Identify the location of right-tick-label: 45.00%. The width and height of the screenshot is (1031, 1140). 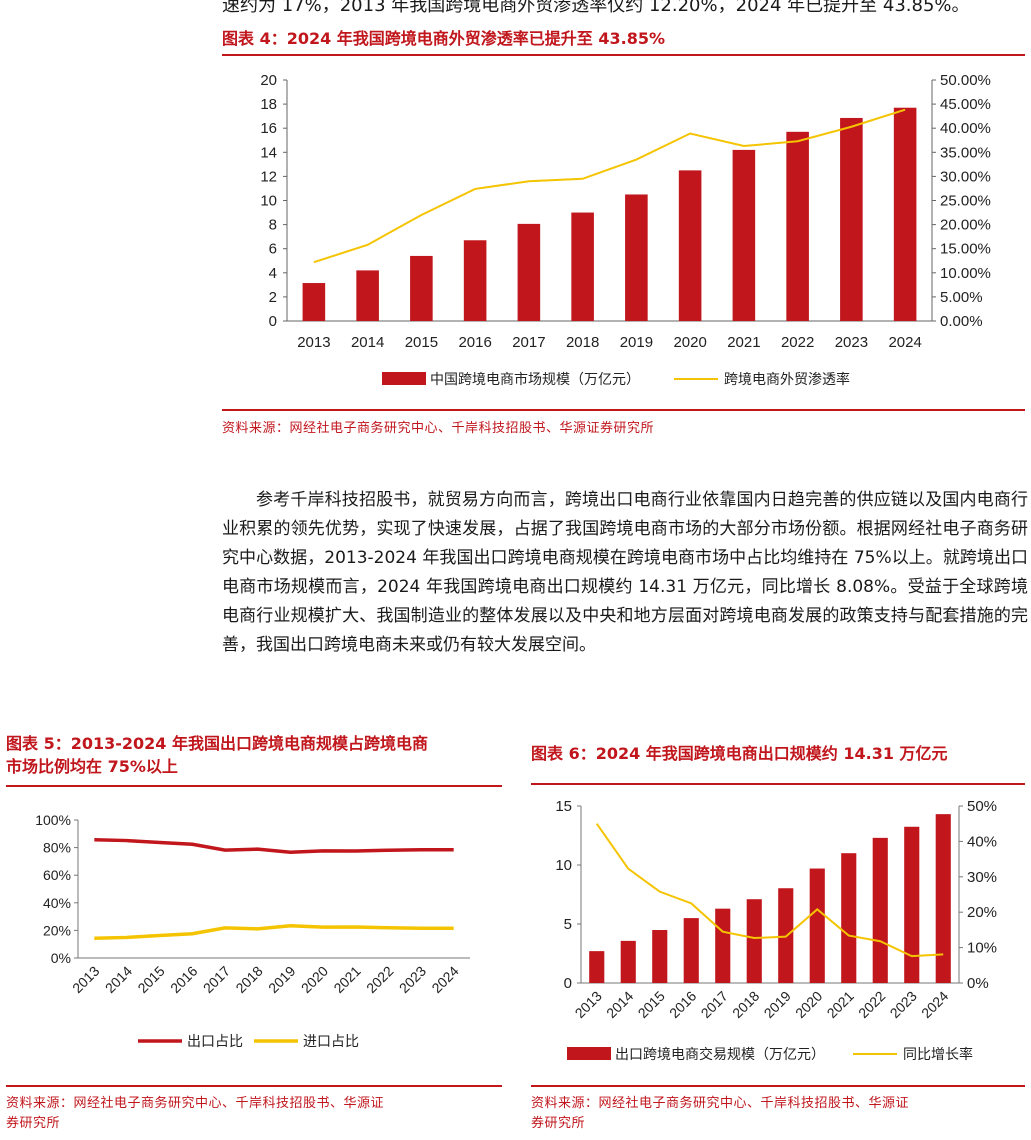
(965, 104).